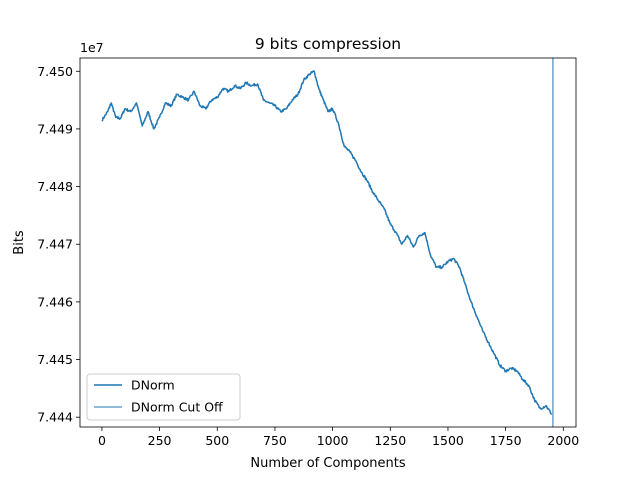 The height and width of the screenshot is (480, 640). I want to click on x-tick-label: 2000, so click(563, 440).